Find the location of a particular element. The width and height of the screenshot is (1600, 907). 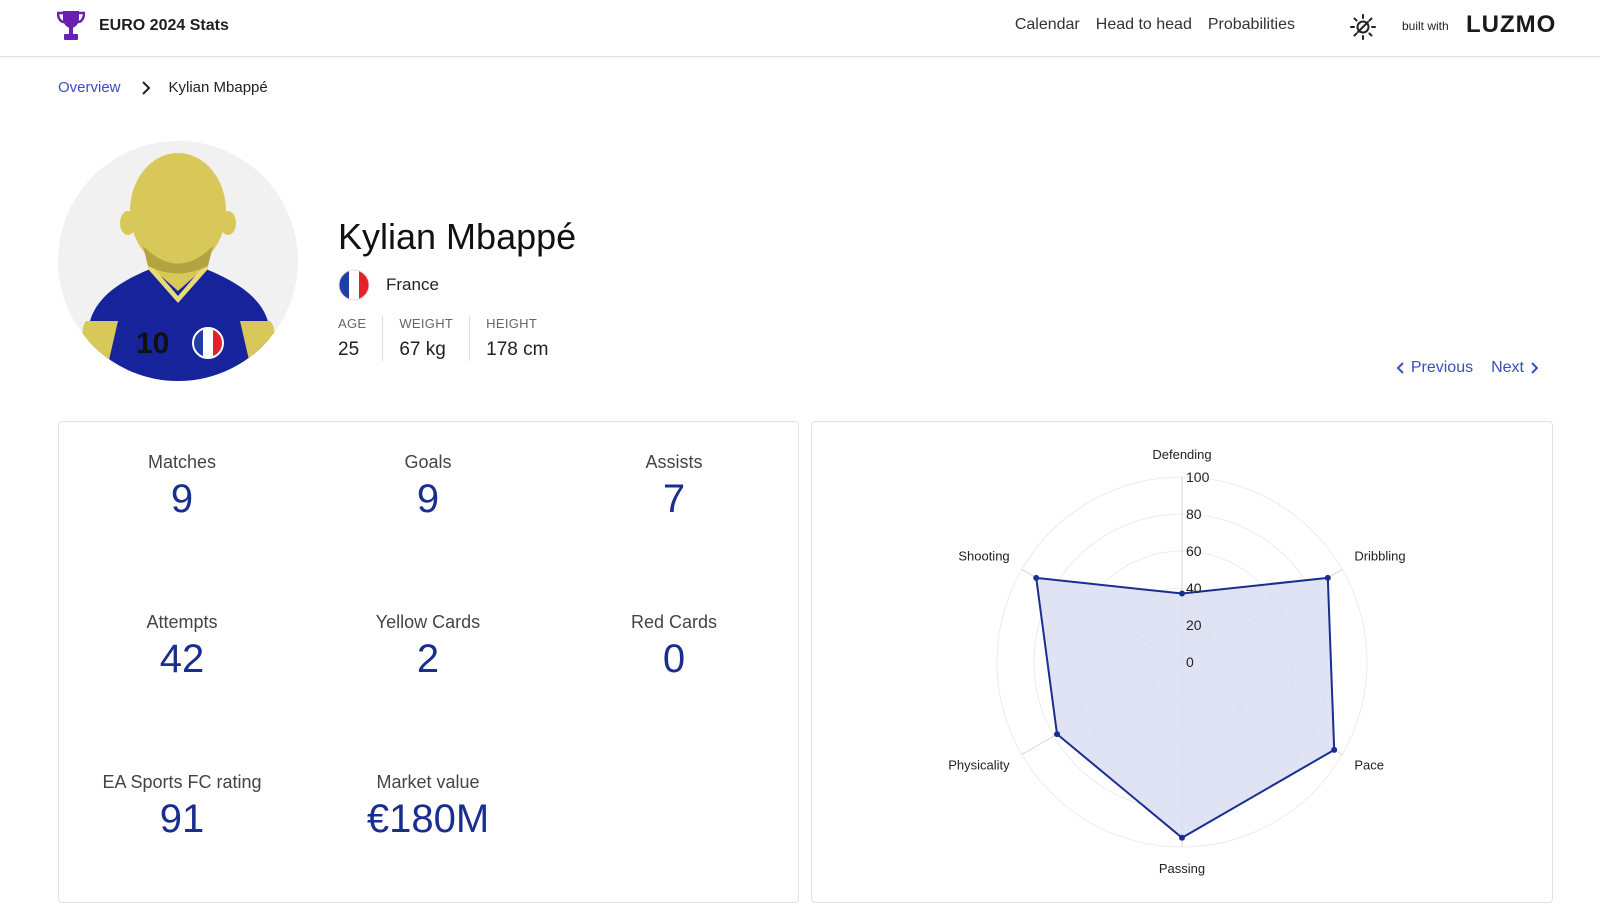

attribute-label: AGE is located at coordinates (352, 323).